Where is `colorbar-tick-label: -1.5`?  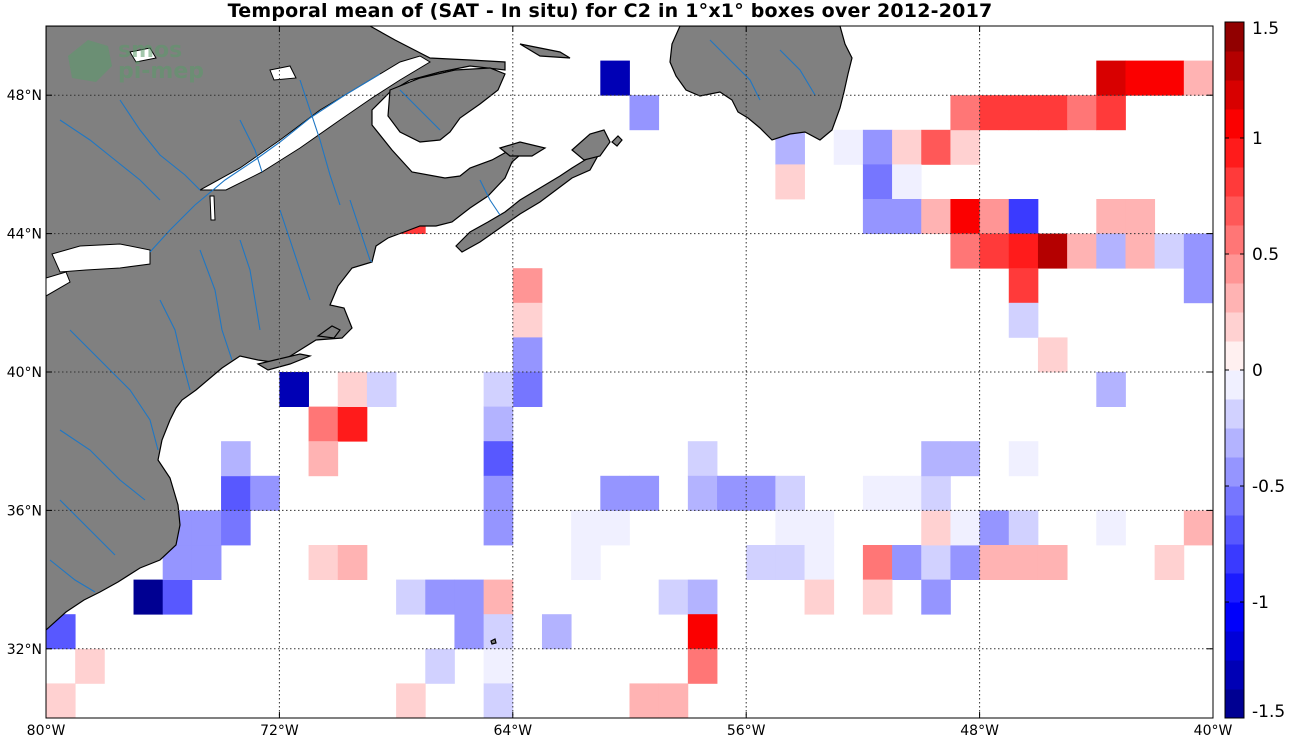 colorbar-tick-label: -1.5 is located at coordinates (1268, 712).